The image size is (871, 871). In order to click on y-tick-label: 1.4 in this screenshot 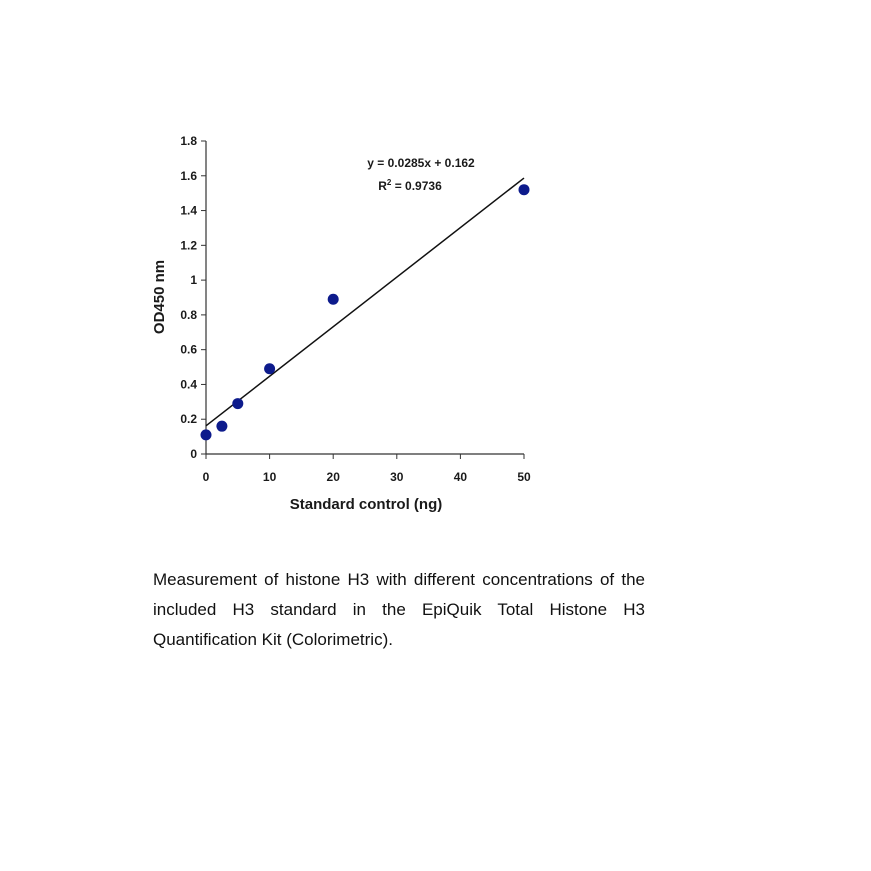, I will do `click(188, 211)`.